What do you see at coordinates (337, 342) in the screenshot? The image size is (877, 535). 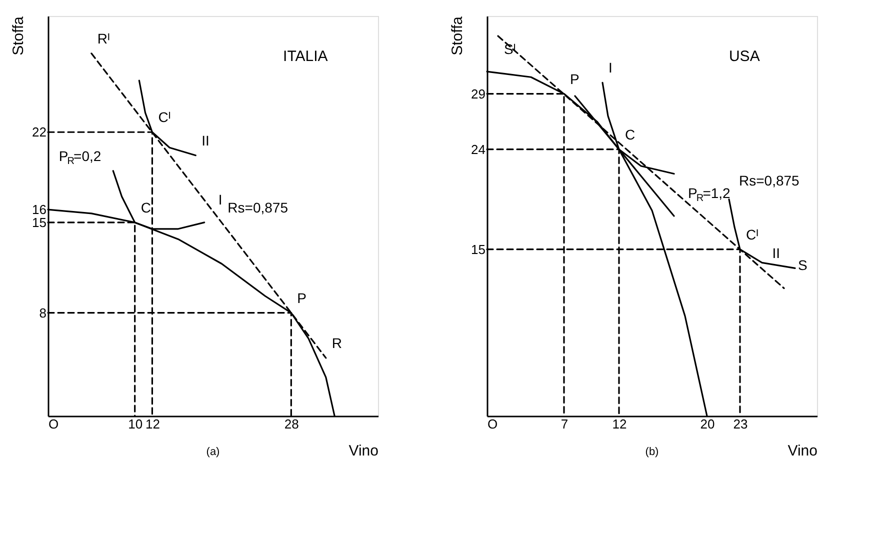 I see `annotation: R` at bounding box center [337, 342].